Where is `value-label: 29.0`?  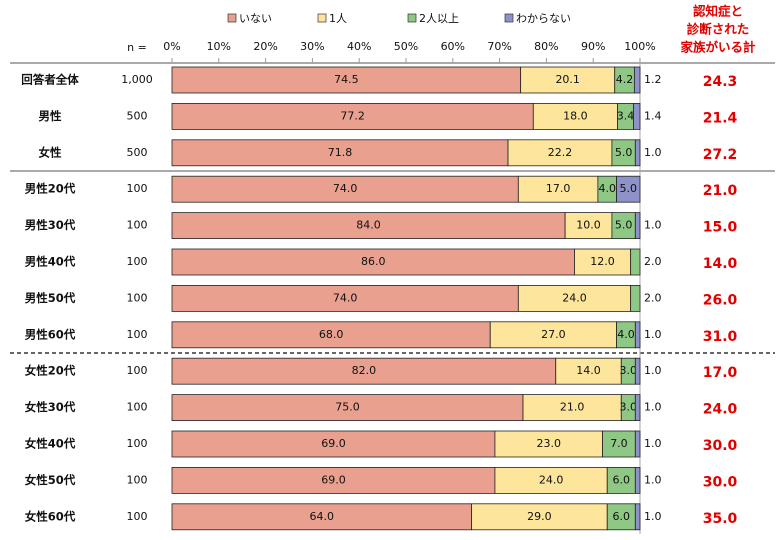 value-label: 29.0 is located at coordinates (539, 516).